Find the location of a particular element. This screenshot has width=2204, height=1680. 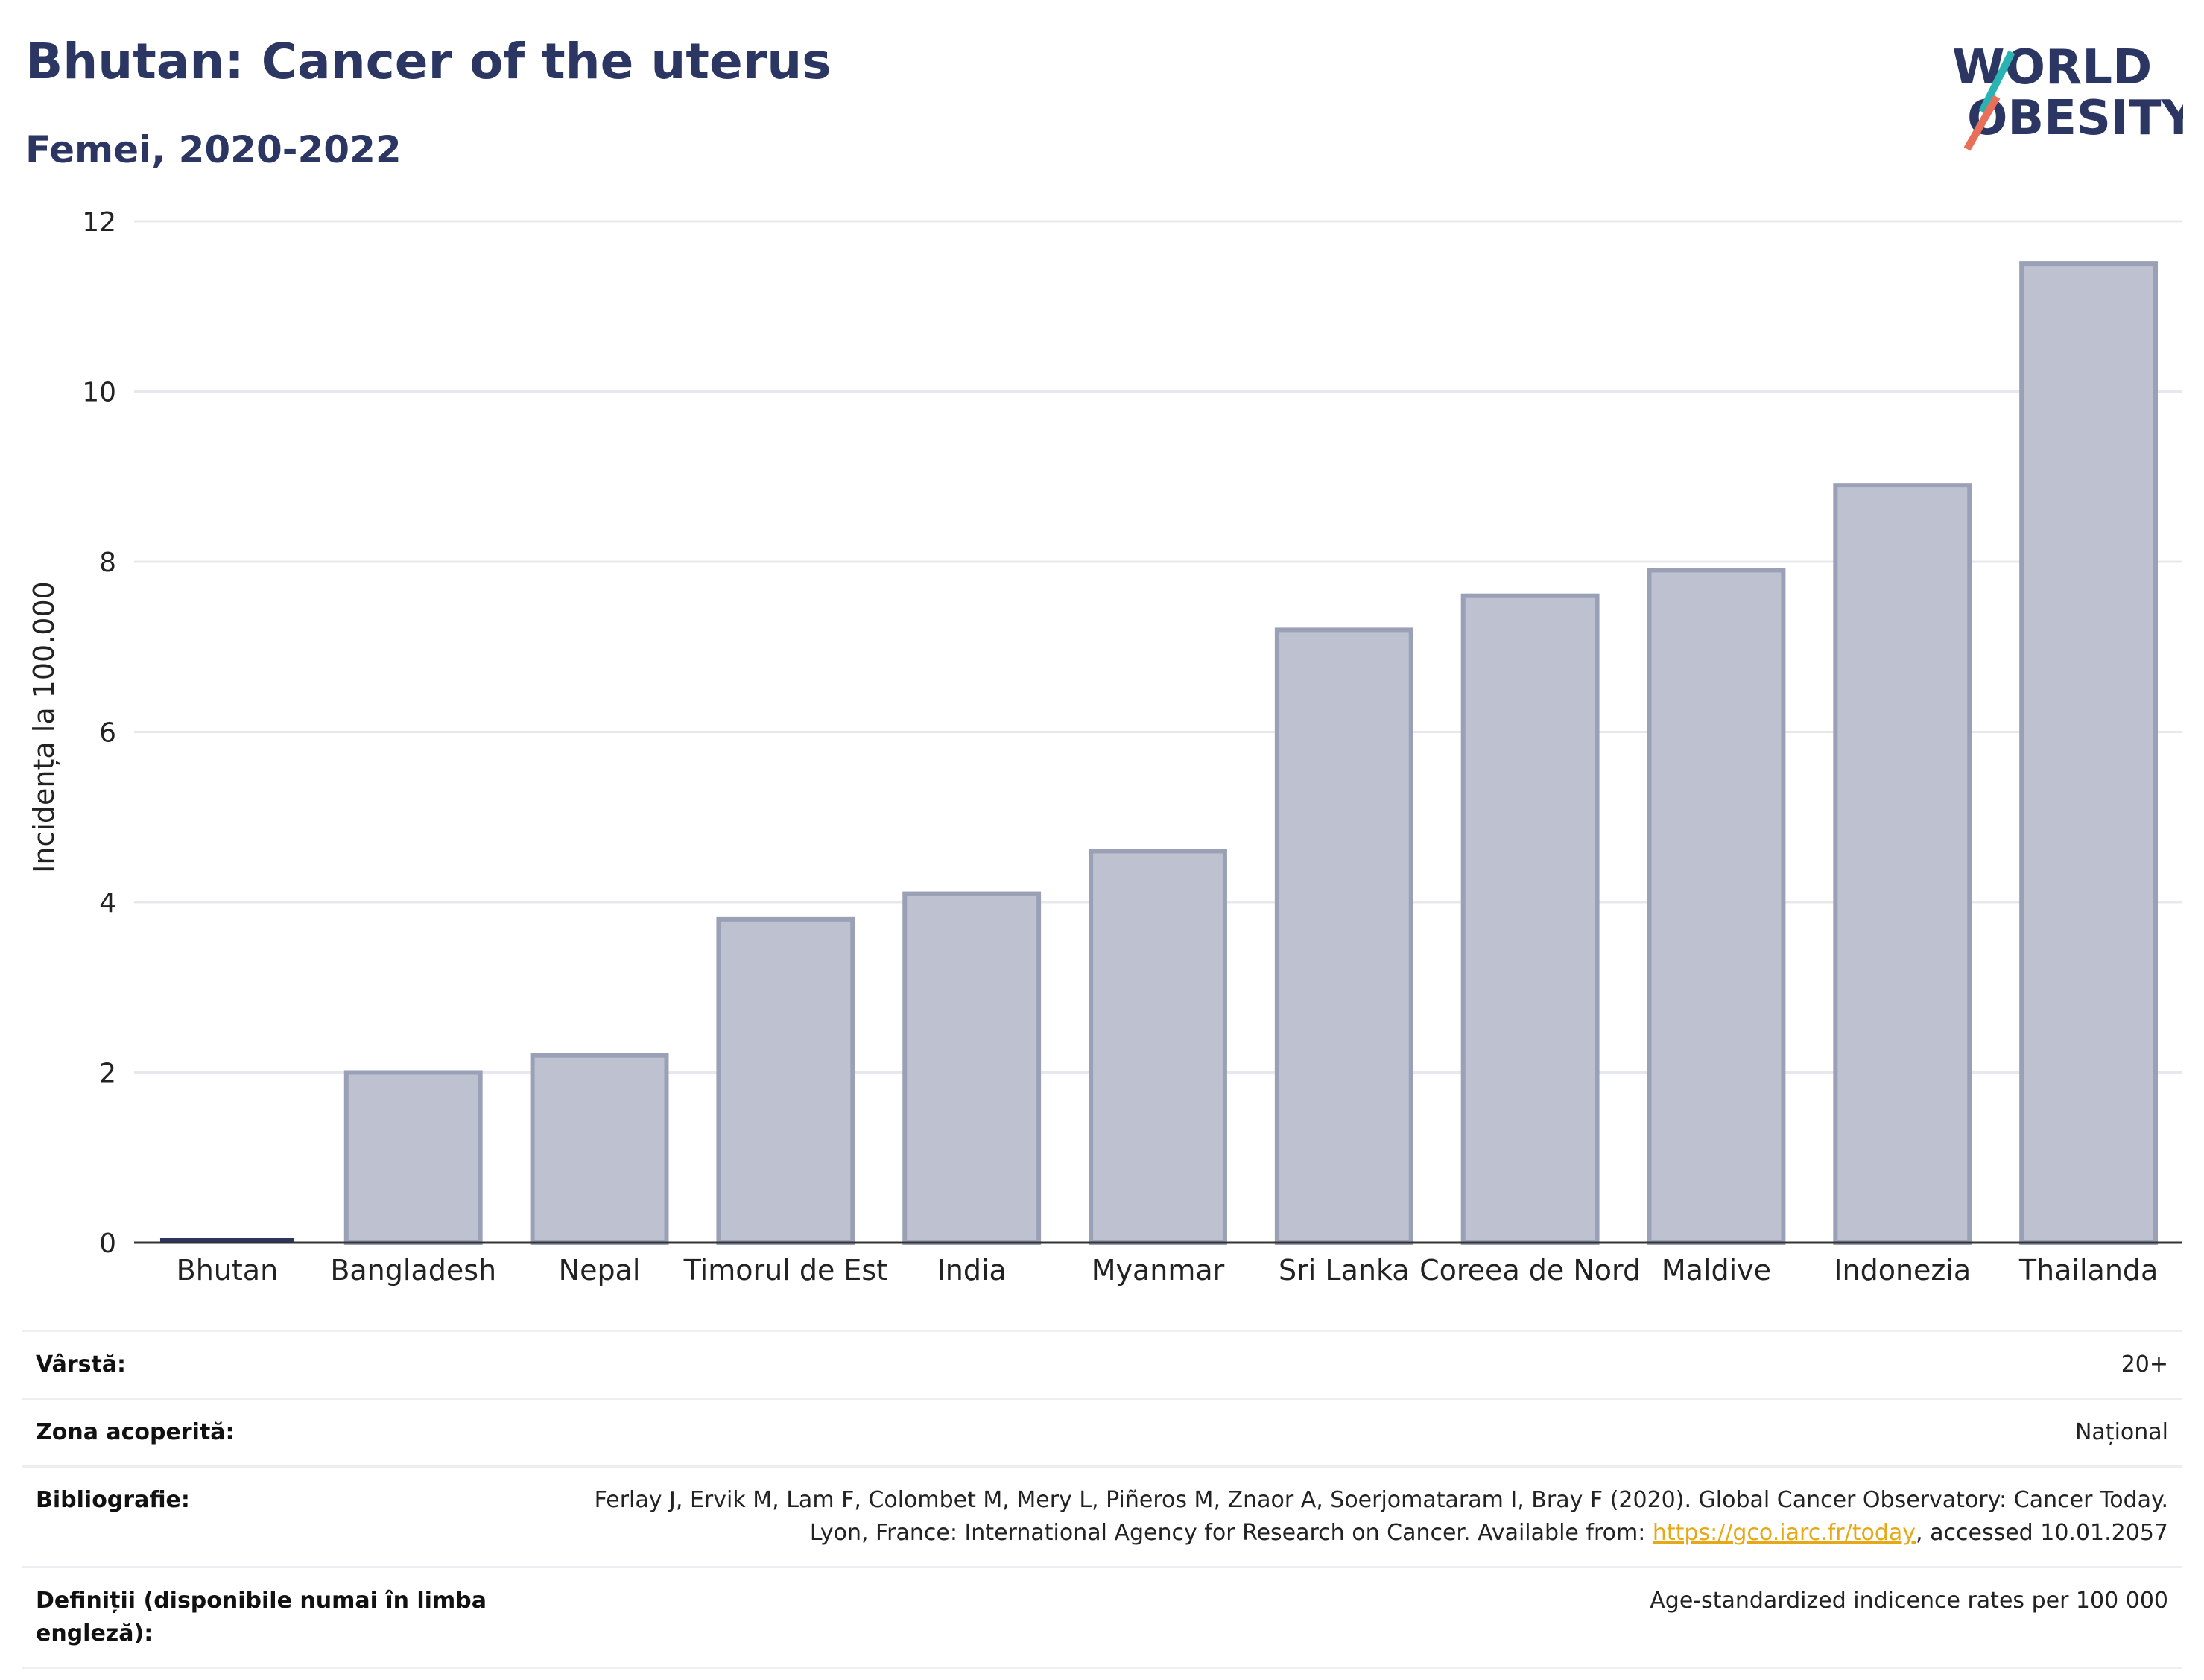

x-tick-label: Bangladesh is located at coordinates (413, 1270).